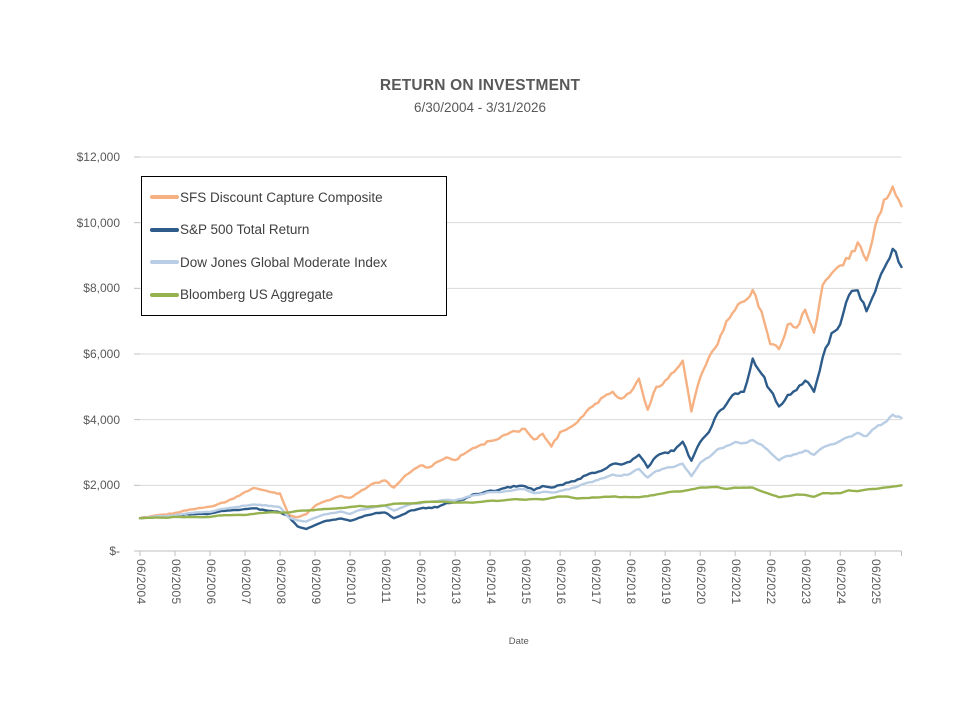 The width and height of the screenshot is (960, 720). Describe the element at coordinates (456, 582) in the screenshot. I see `x-axis-label: 06/2013` at that location.